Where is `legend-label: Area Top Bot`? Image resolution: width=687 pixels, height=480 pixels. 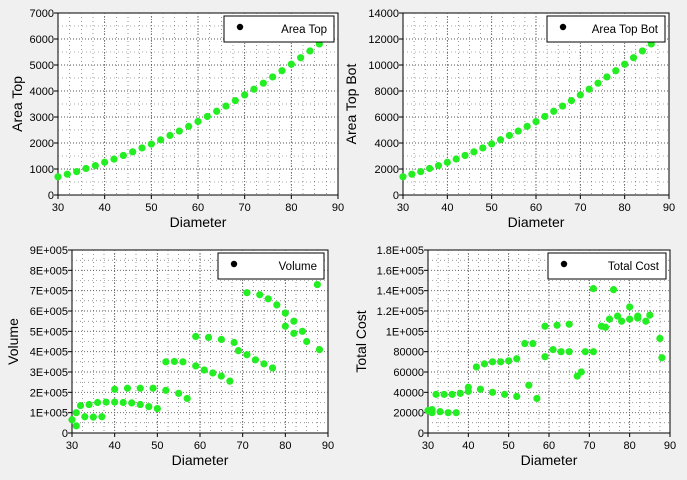 legend-label: Area Top Bot is located at coordinates (625, 30).